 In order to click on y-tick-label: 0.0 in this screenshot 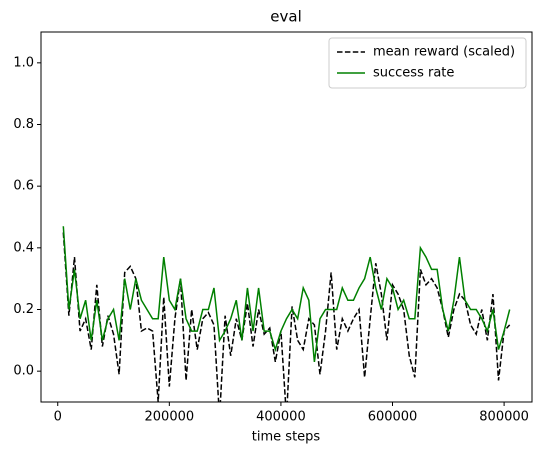, I will do `click(23, 371)`.